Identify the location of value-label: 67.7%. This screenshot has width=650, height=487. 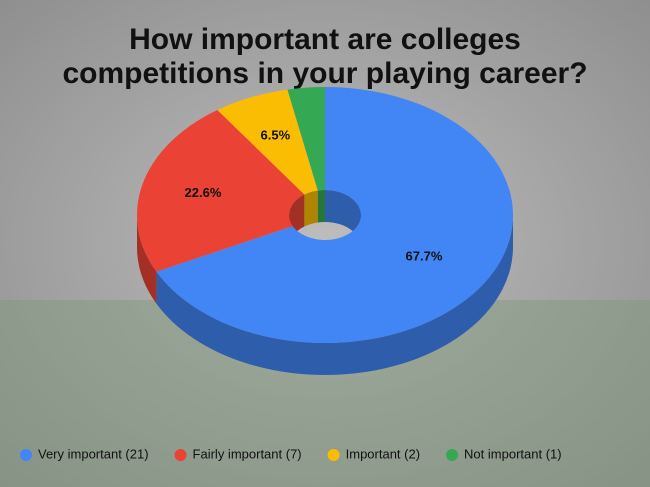
(424, 255).